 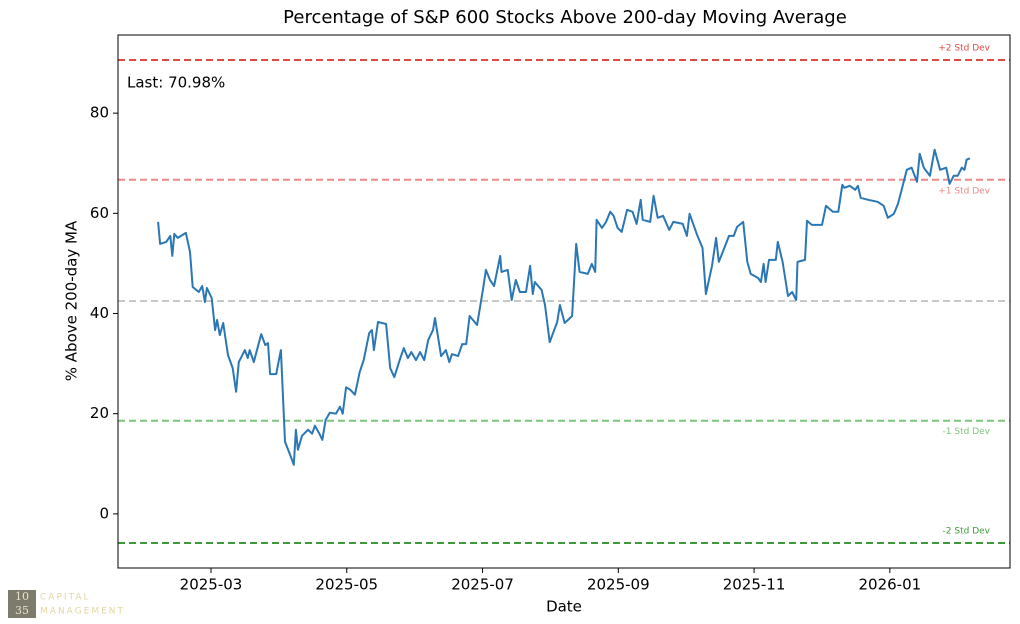 I want to click on x-axis-label: Date, so click(x=564, y=607).